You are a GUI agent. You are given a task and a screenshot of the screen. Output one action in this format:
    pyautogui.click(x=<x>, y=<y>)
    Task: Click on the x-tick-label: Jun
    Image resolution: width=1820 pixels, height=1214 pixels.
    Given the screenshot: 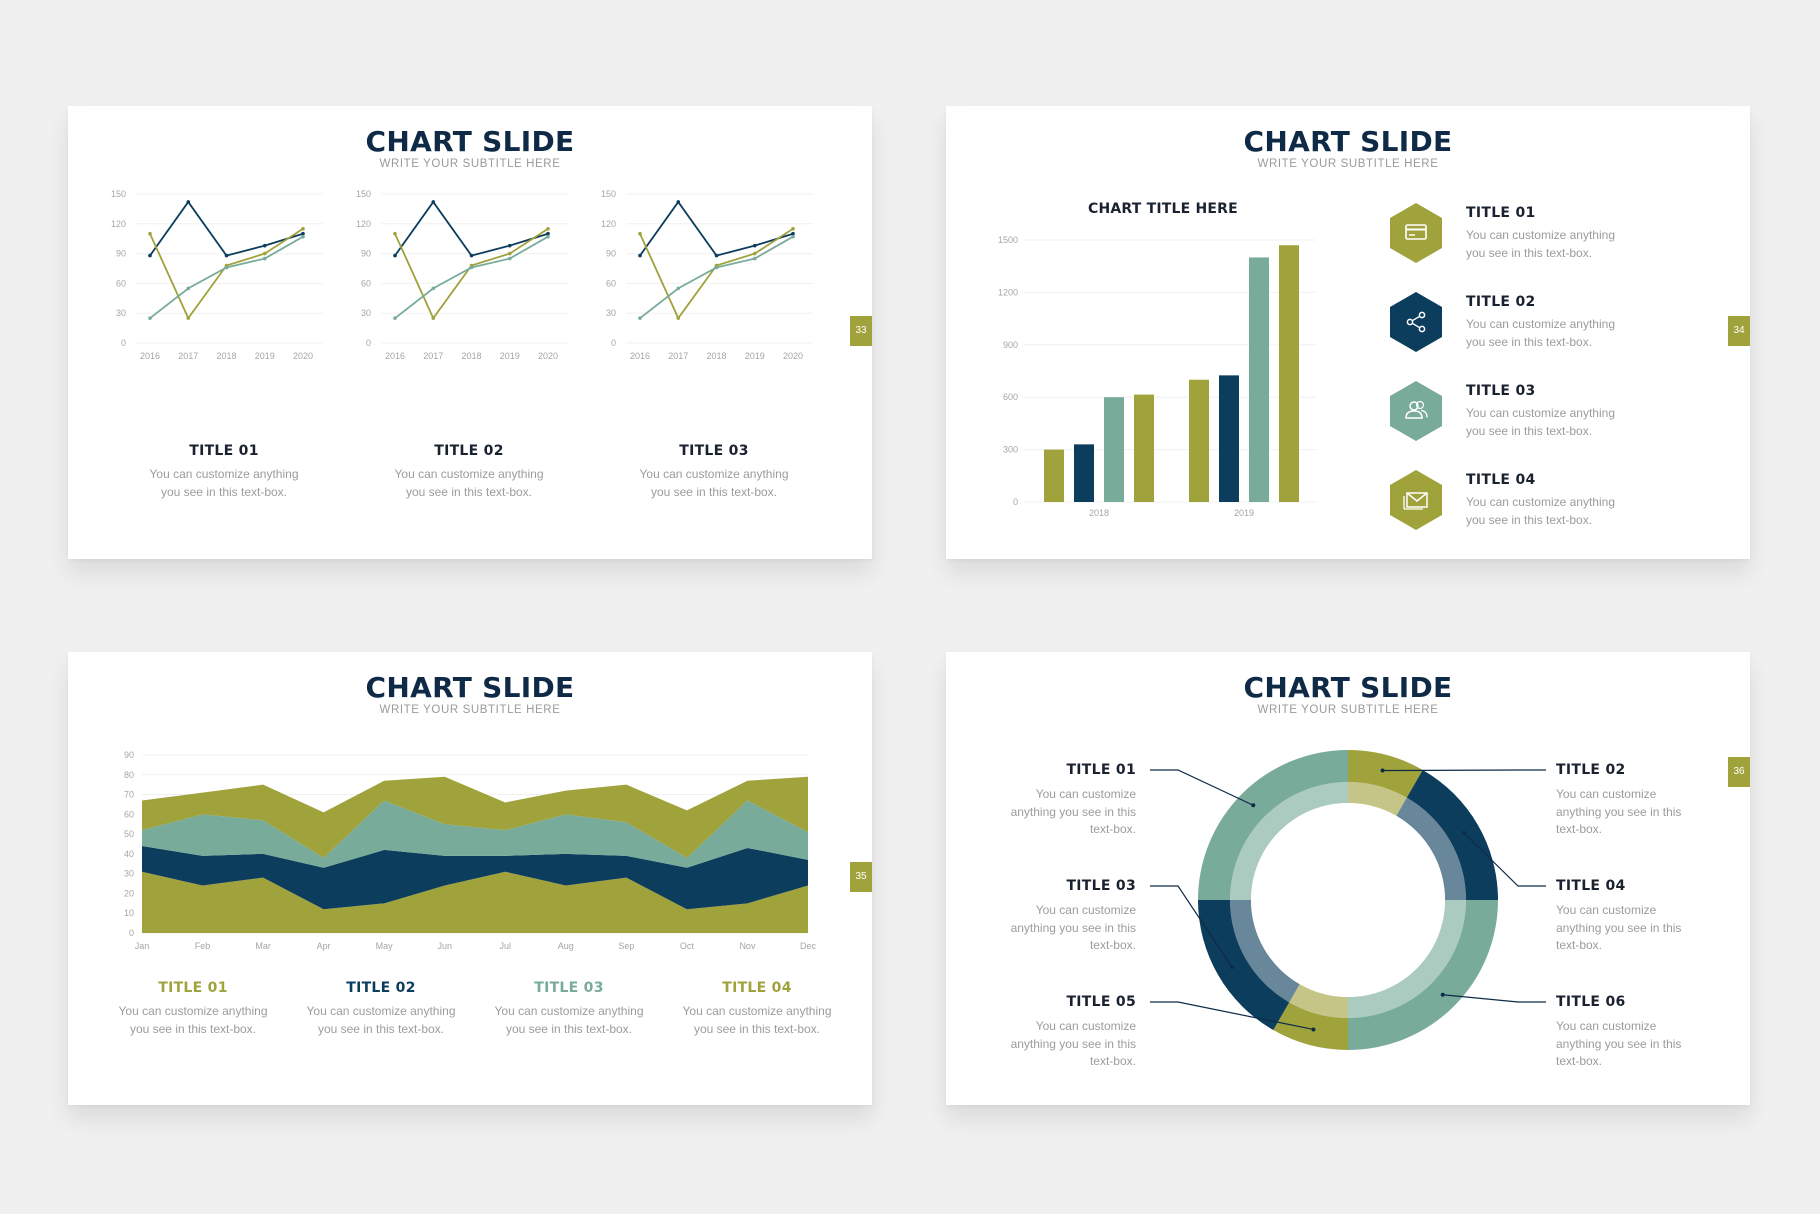 What is the action you would take?
    pyautogui.click(x=444, y=946)
    